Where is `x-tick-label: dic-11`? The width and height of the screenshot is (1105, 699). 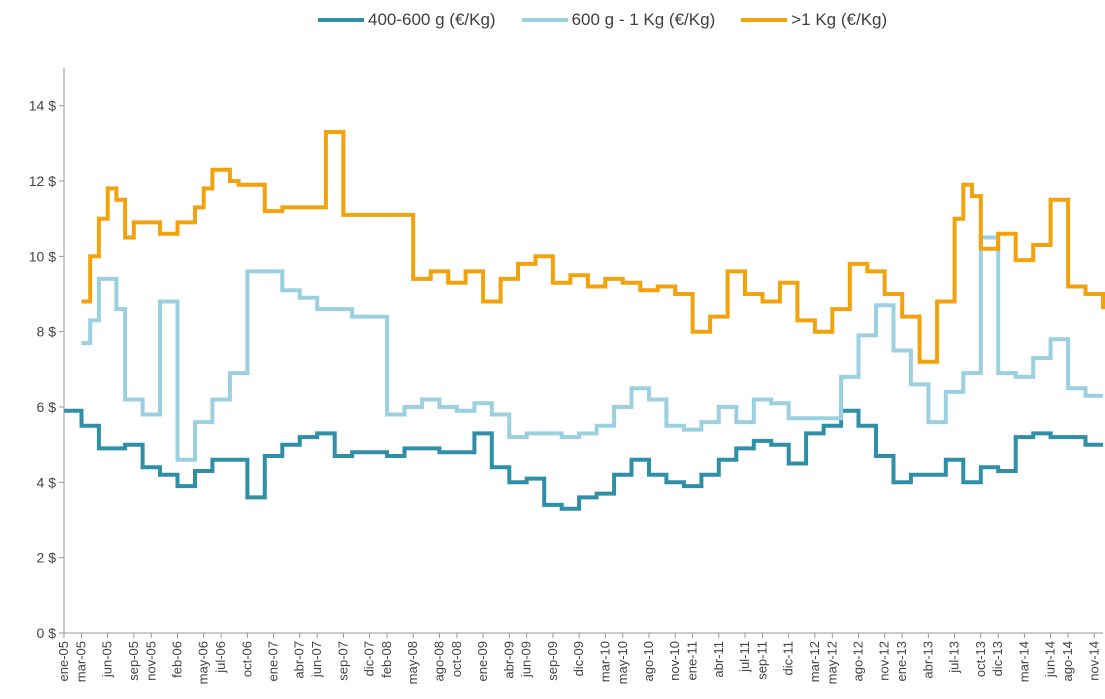
x-tick-label: dic-11 is located at coordinates (788, 658).